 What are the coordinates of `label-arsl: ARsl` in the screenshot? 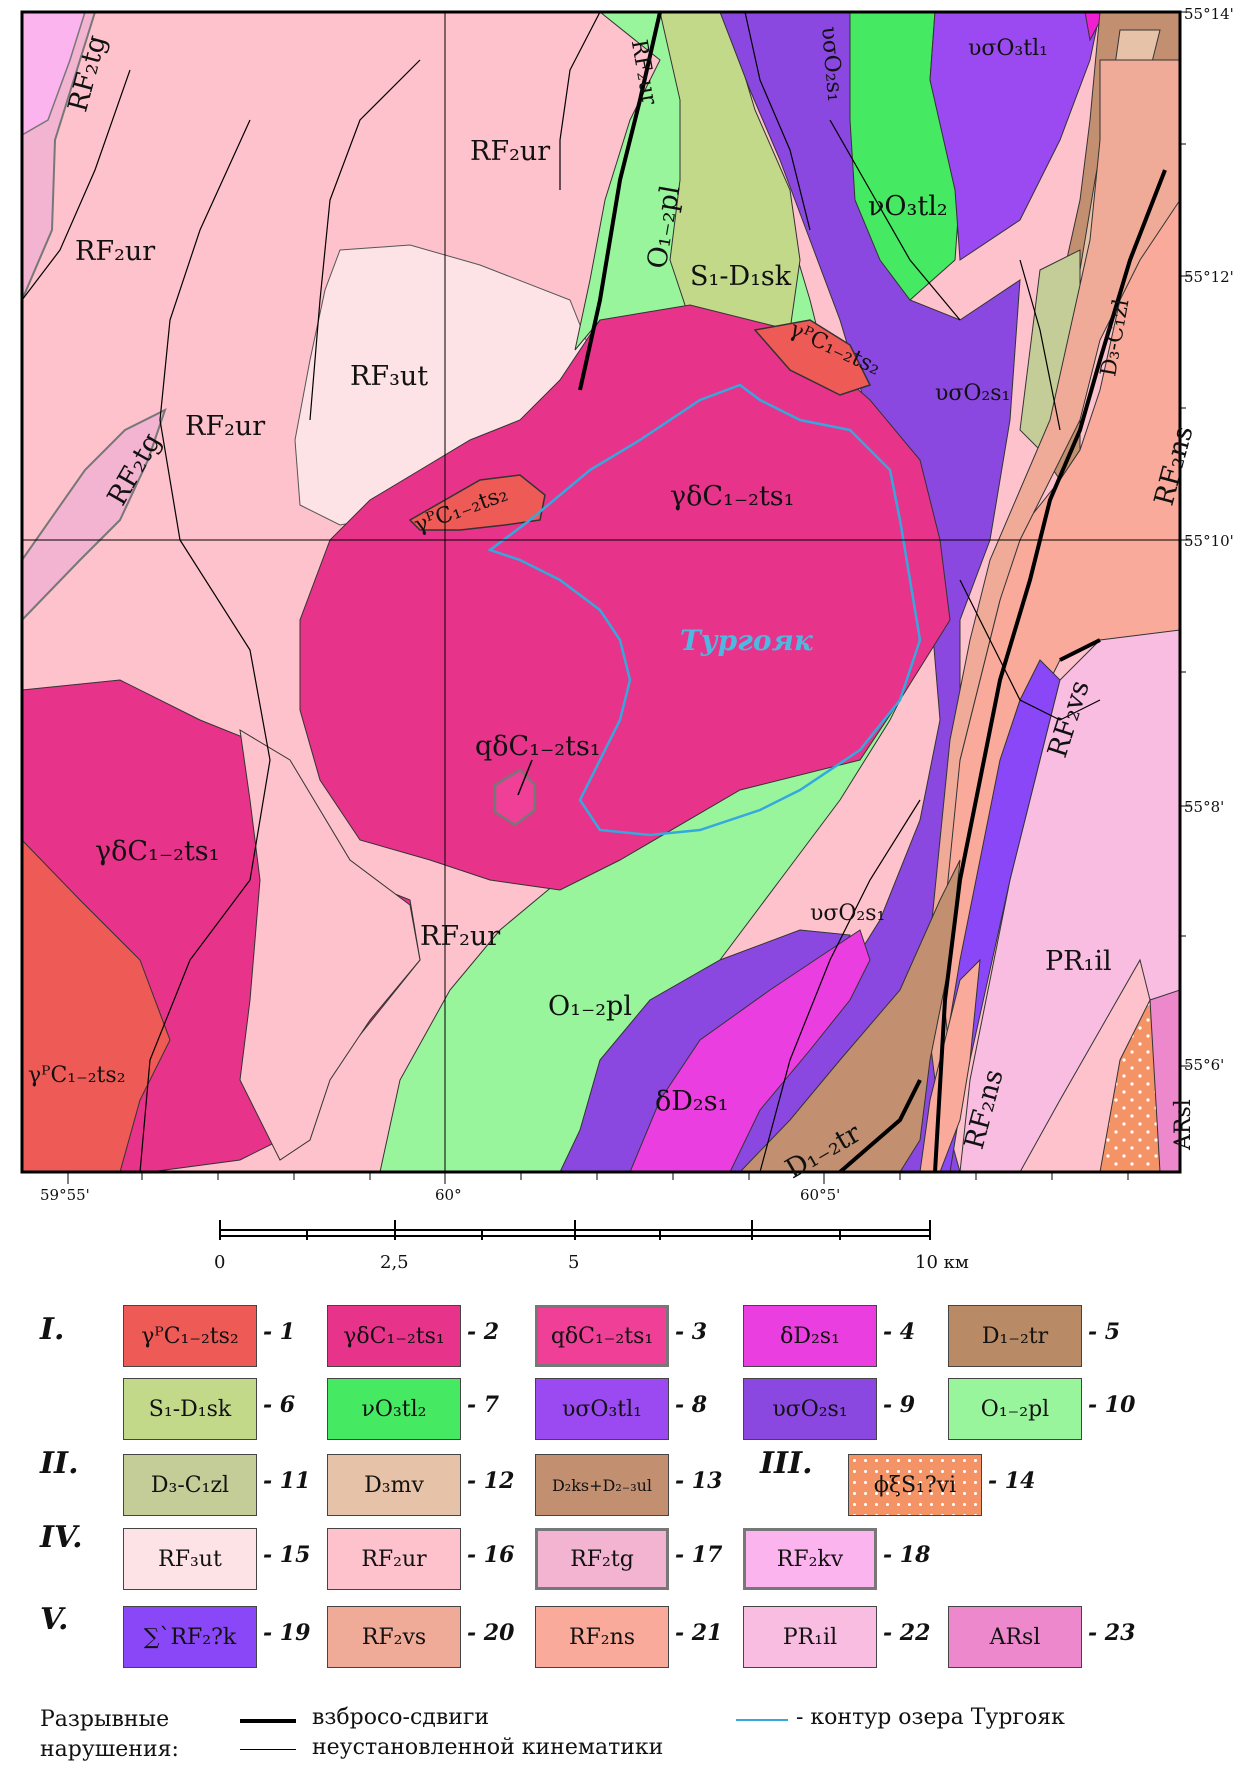 It's located at (1183, 1125).